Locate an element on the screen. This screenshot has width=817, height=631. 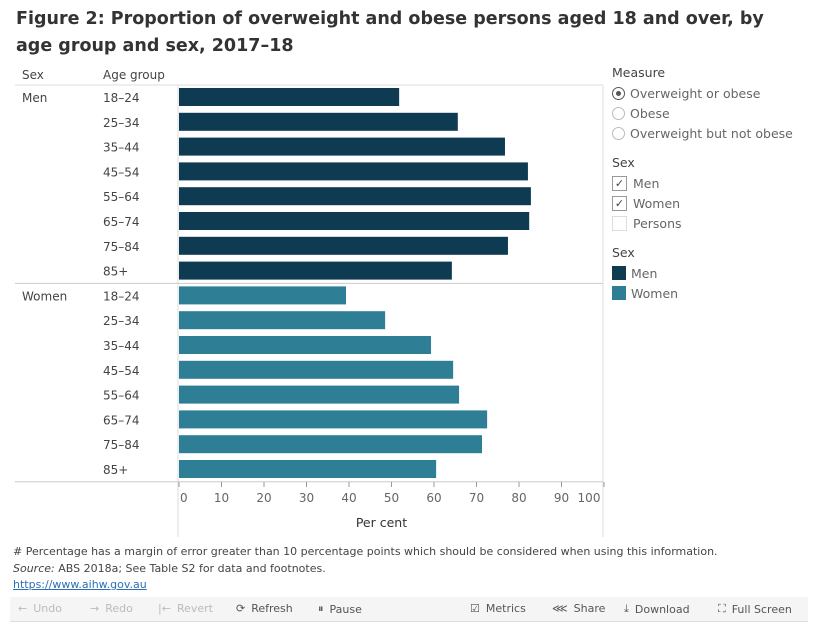
download-icon: ⤓ is located at coordinates (626, 608).